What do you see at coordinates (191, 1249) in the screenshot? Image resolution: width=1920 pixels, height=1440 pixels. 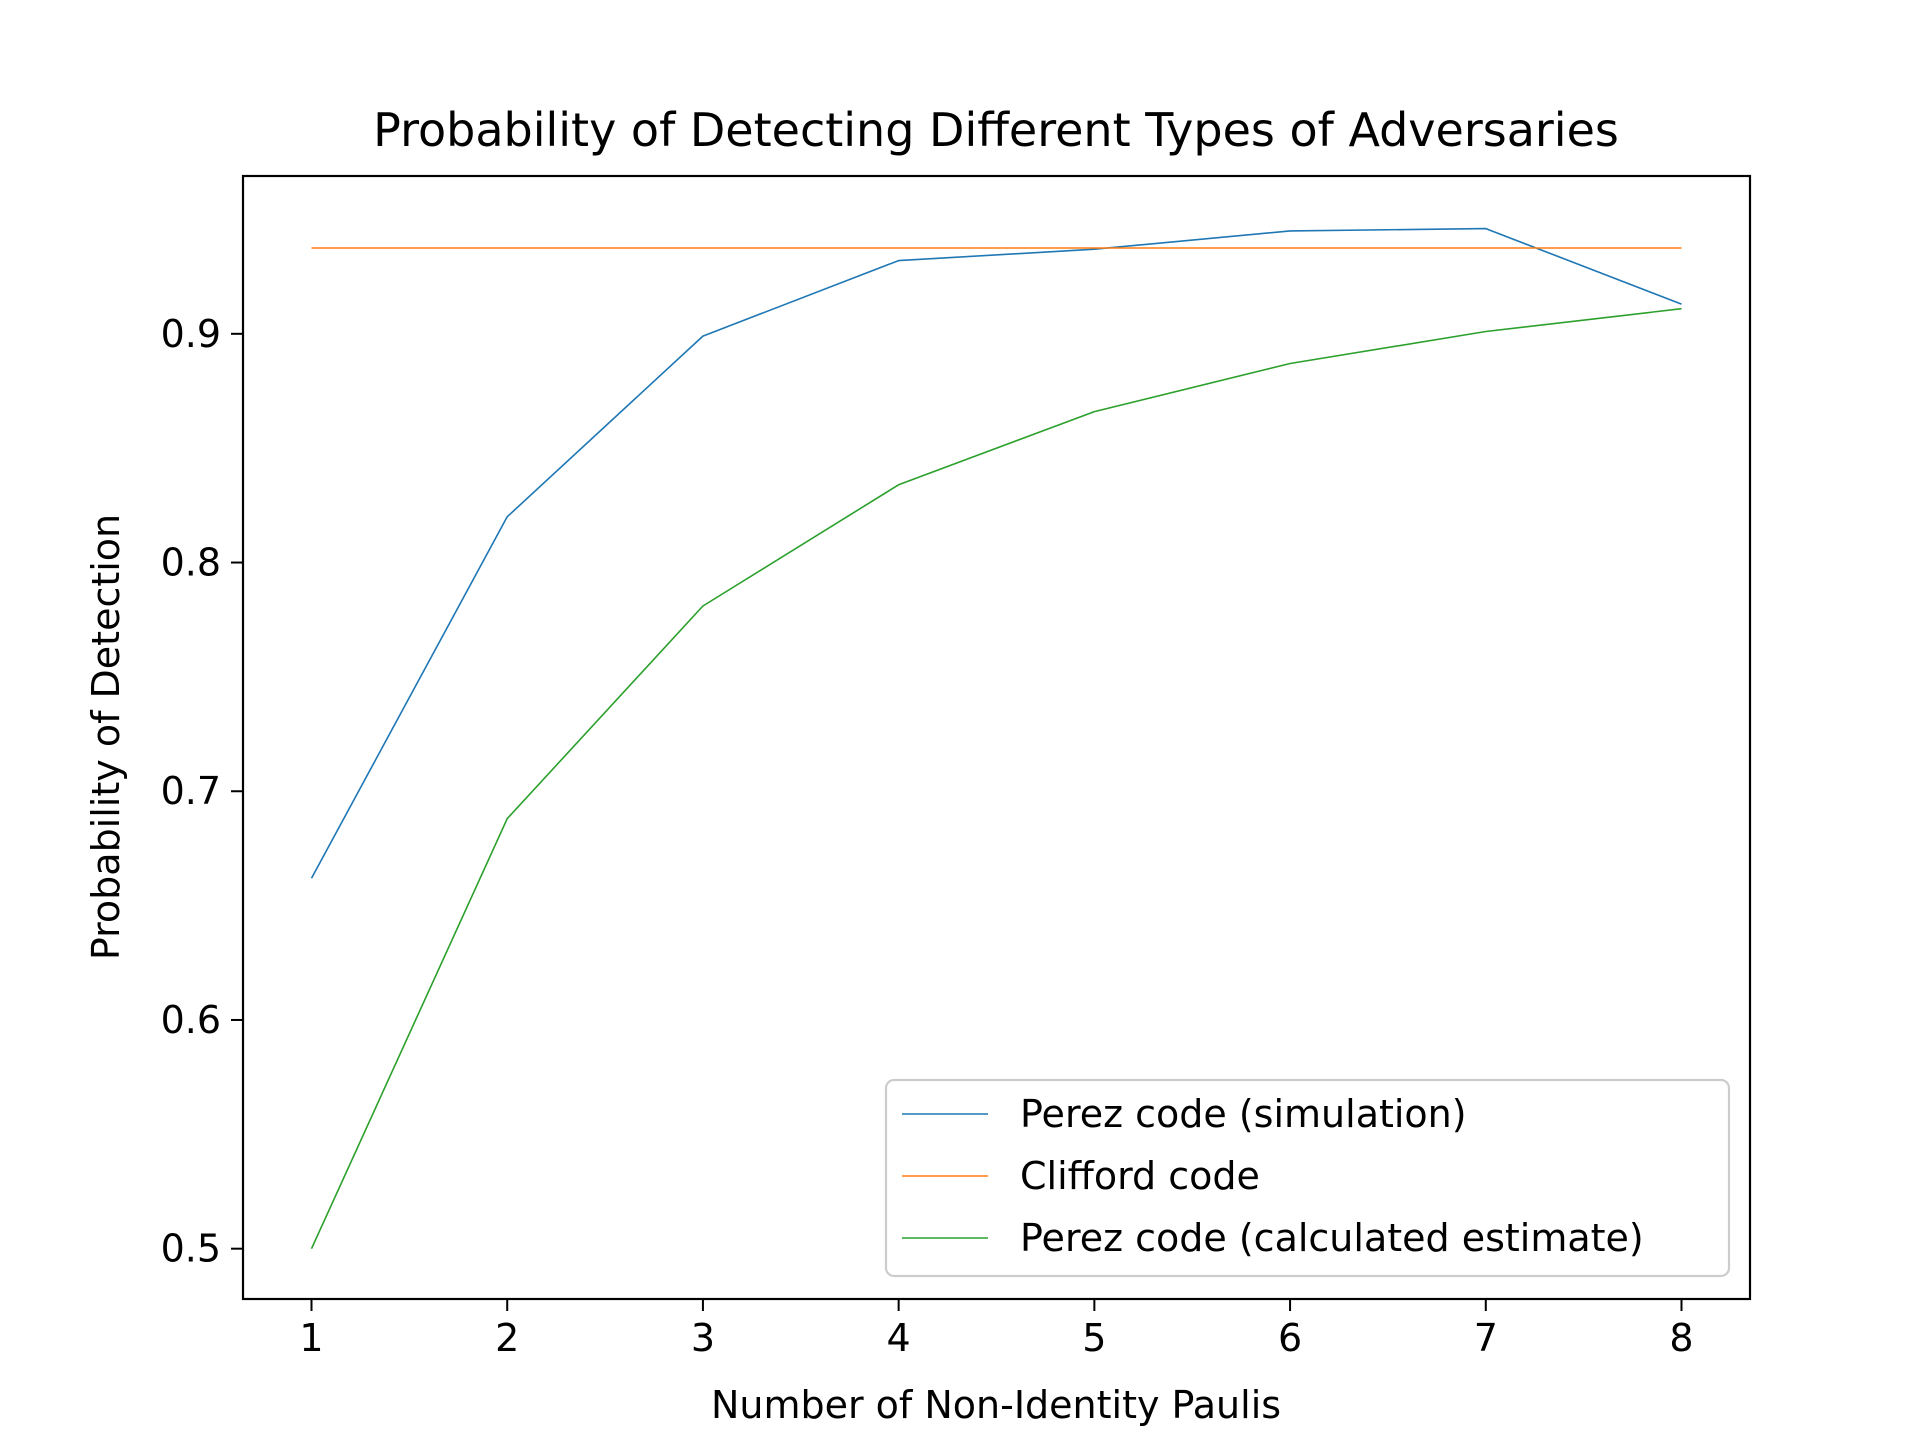 I see `y-tick-label: 0.5` at bounding box center [191, 1249].